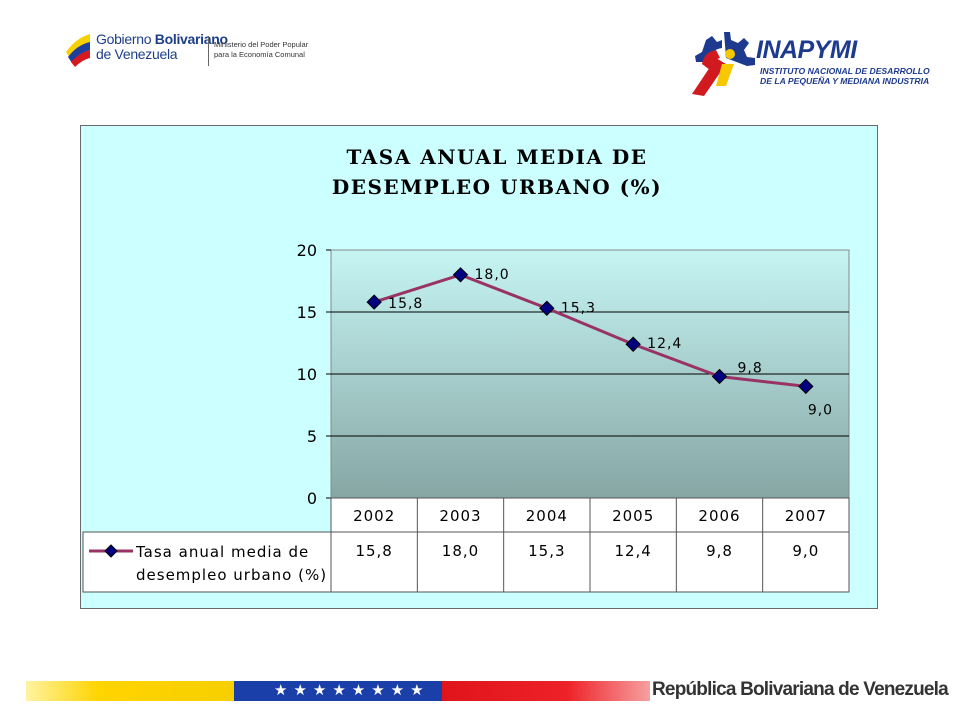 The height and width of the screenshot is (720, 960). What do you see at coordinates (231, 575) in the screenshot?
I see `legend-label-line2: desempleo urbano (%)` at bounding box center [231, 575].